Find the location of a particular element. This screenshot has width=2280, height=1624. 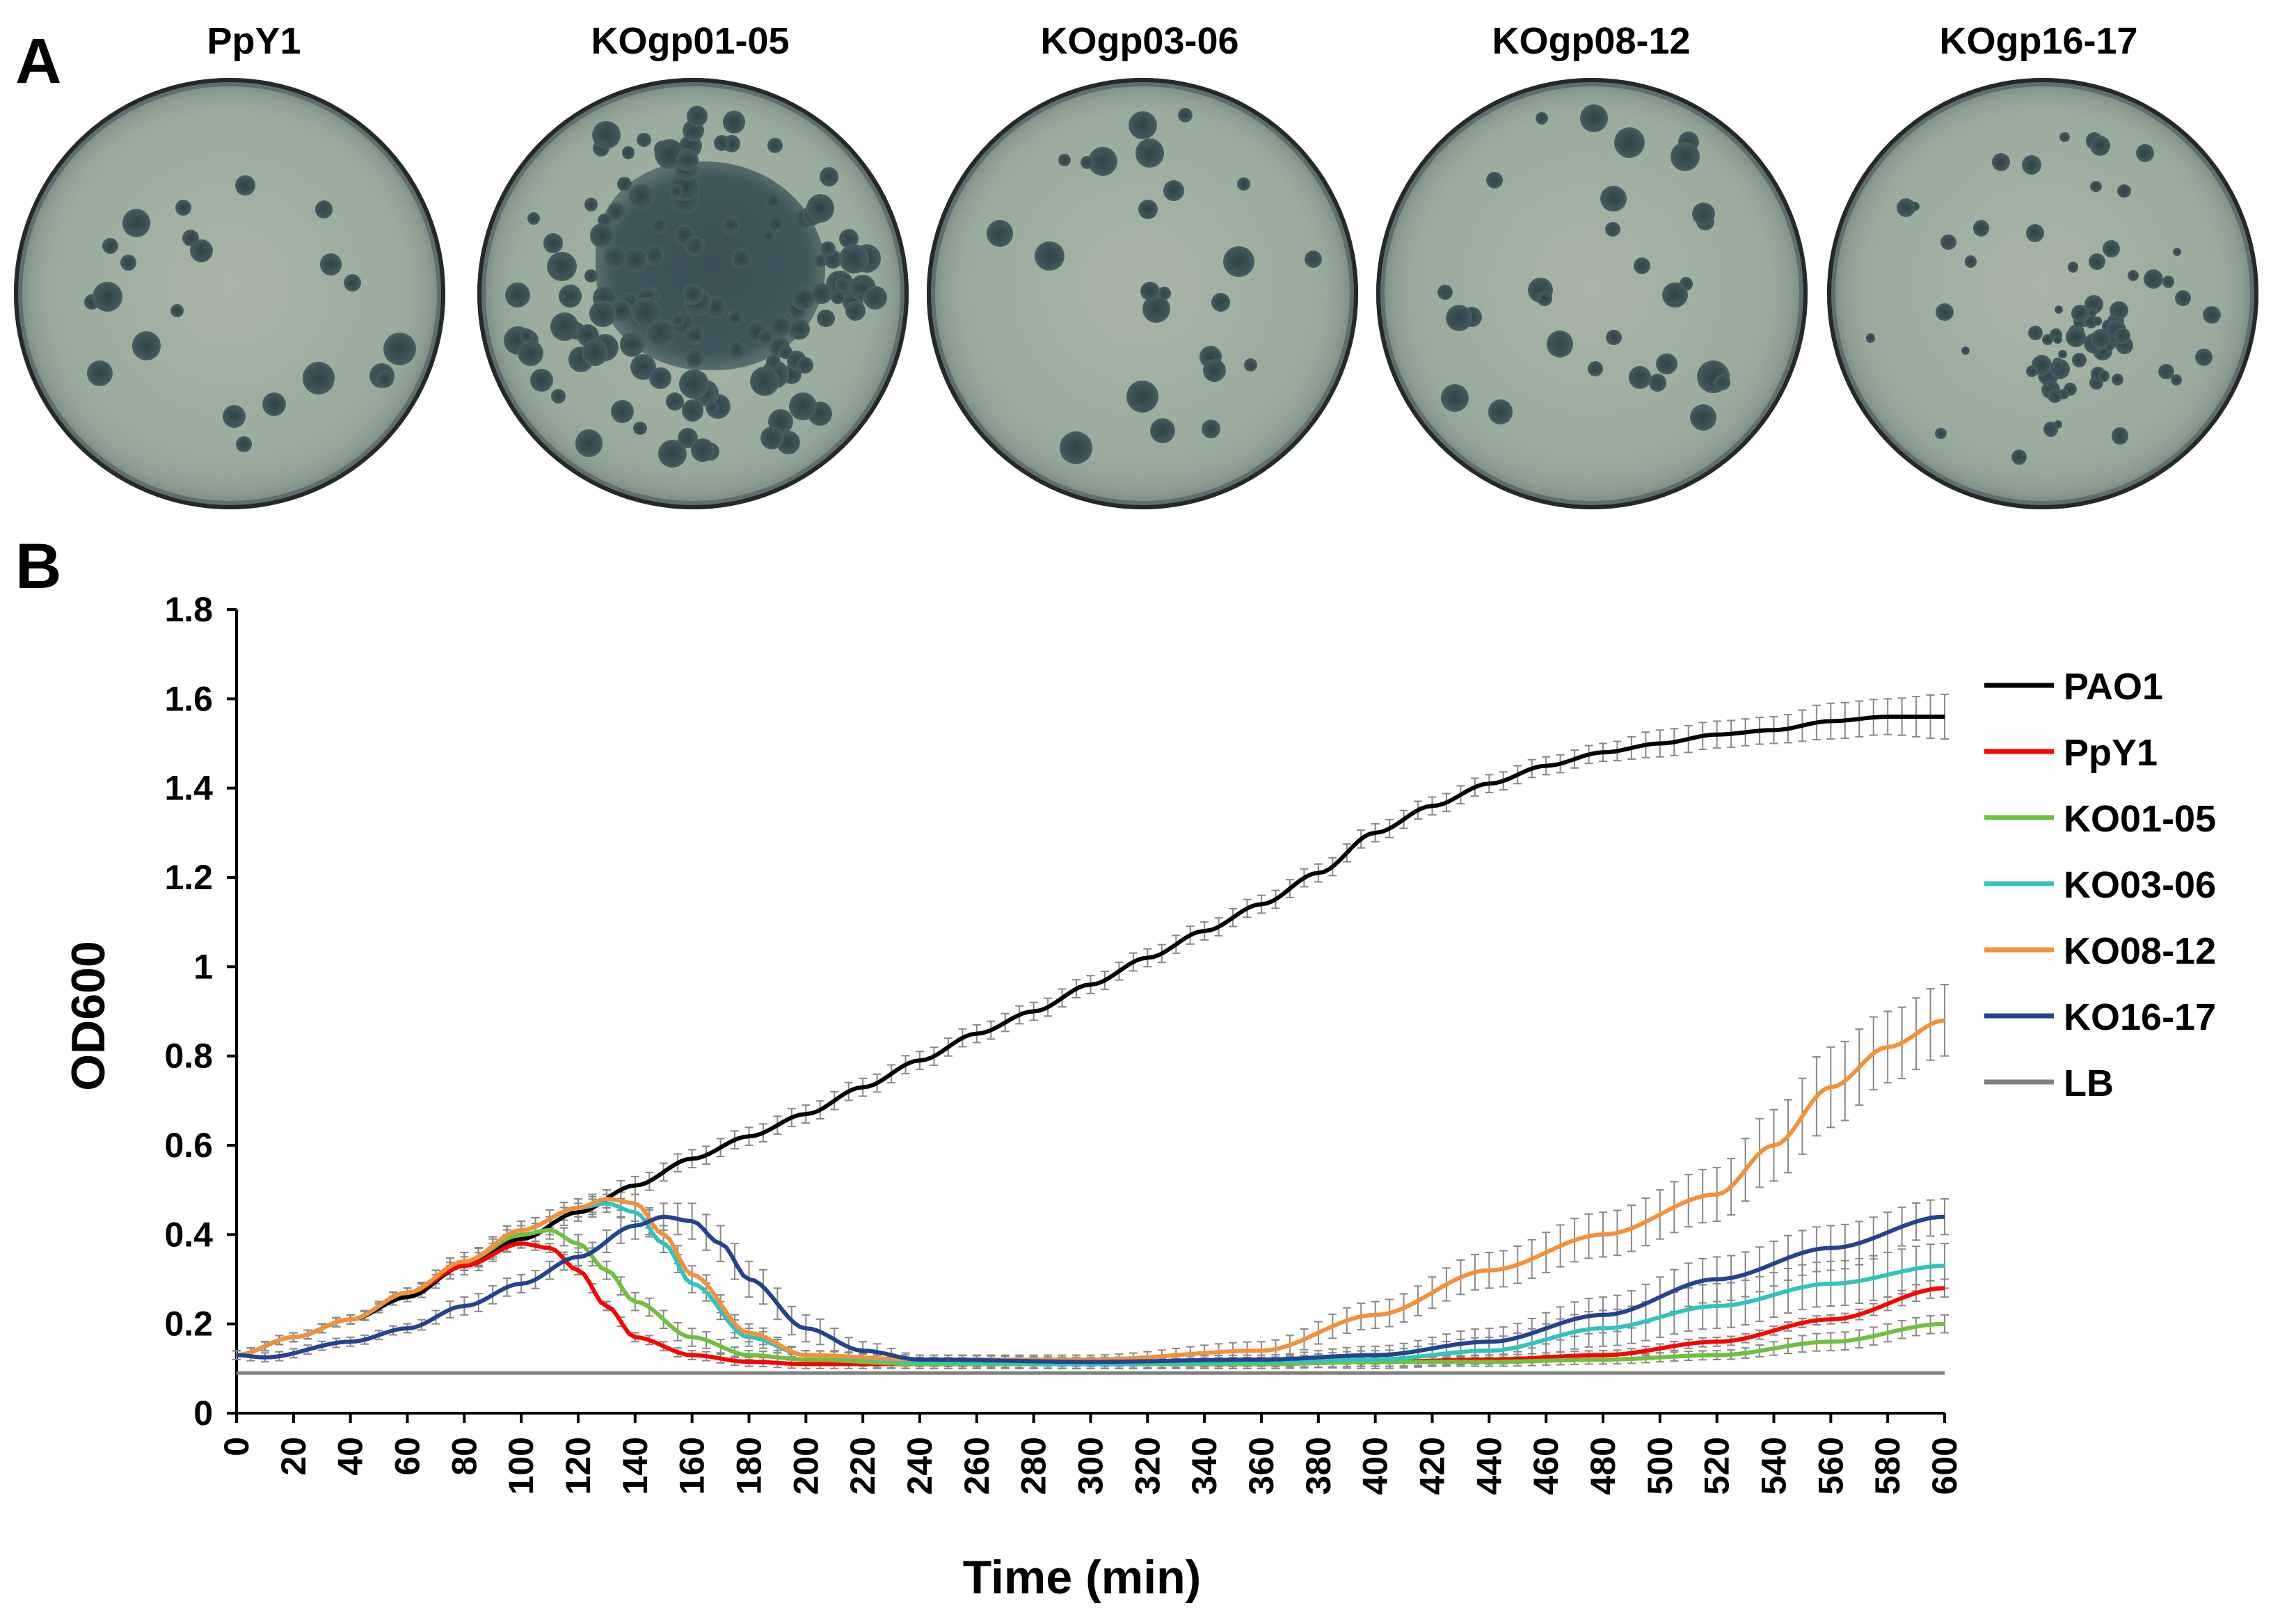

x-tick-label: 480 is located at coordinates (1603, 1466).